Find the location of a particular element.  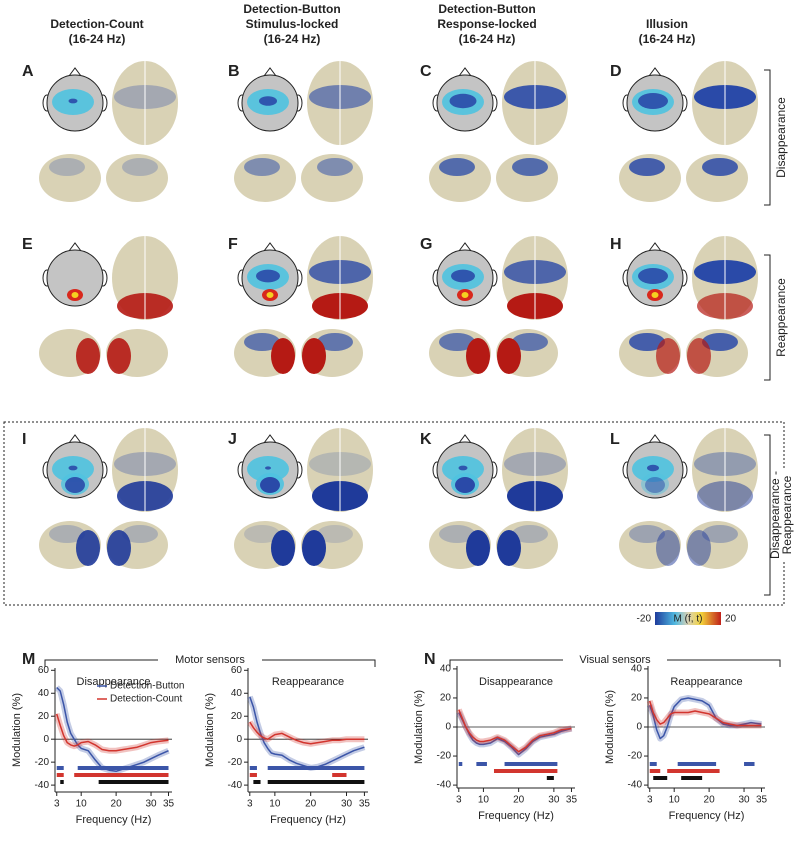

y-tick-label: 20 is located at coordinates (237, 716).